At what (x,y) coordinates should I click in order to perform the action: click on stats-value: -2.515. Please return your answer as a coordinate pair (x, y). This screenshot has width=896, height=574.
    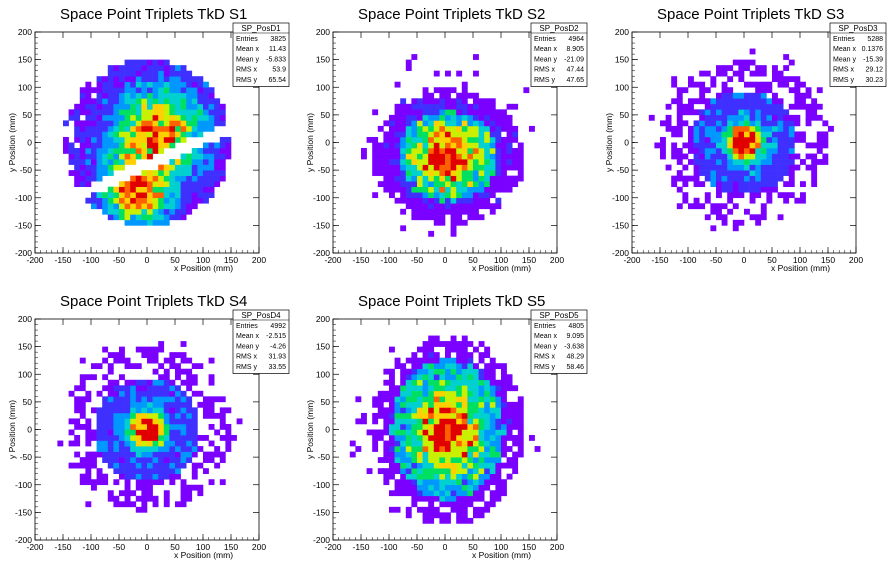
    Looking at the image, I should click on (276, 336).